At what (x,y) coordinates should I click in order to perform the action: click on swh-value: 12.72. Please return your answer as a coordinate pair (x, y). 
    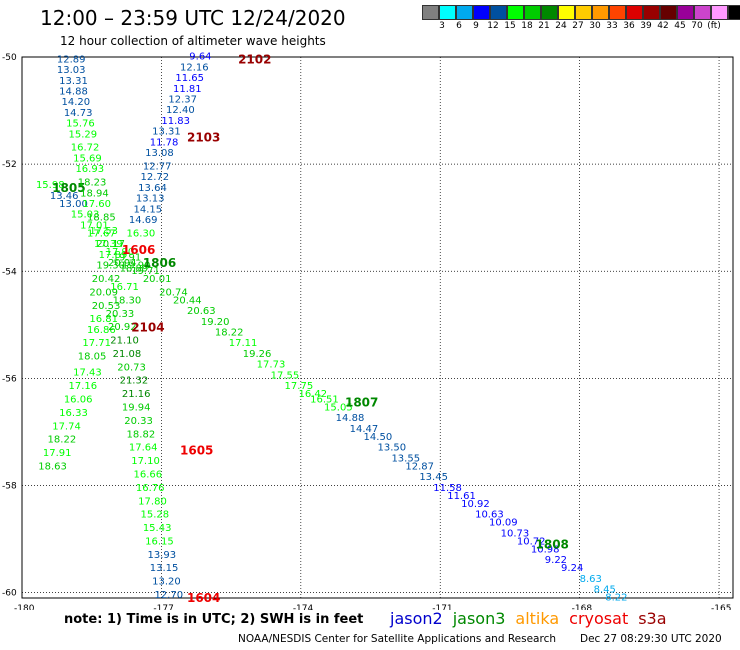
    Looking at the image, I should click on (155, 177).